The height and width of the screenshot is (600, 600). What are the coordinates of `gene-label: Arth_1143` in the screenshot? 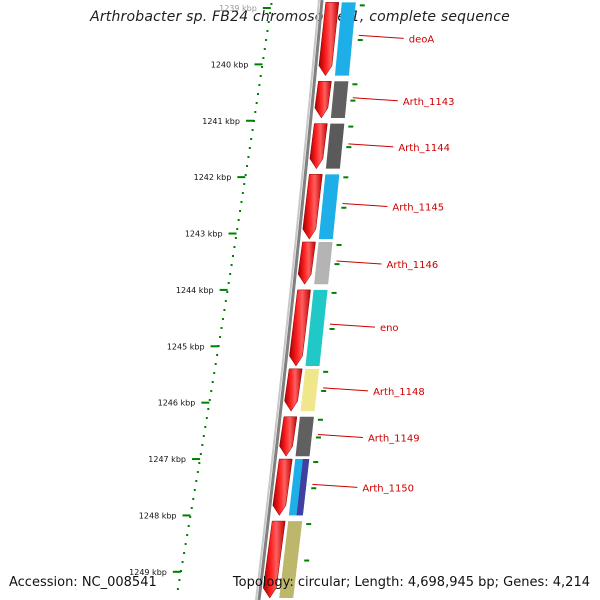 It's located at (429, 102).